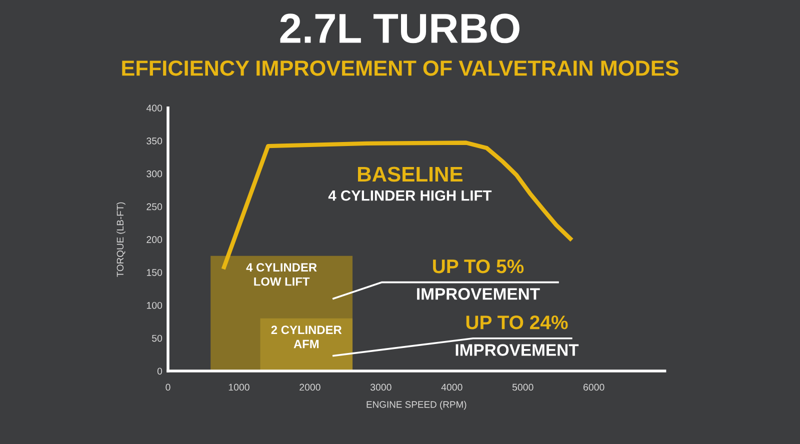 The height and width of the screenshot is (444, 800). Describe the element at coordinates (154, 206) in the screenshot. I see `y-tick-label: 250` at that location.